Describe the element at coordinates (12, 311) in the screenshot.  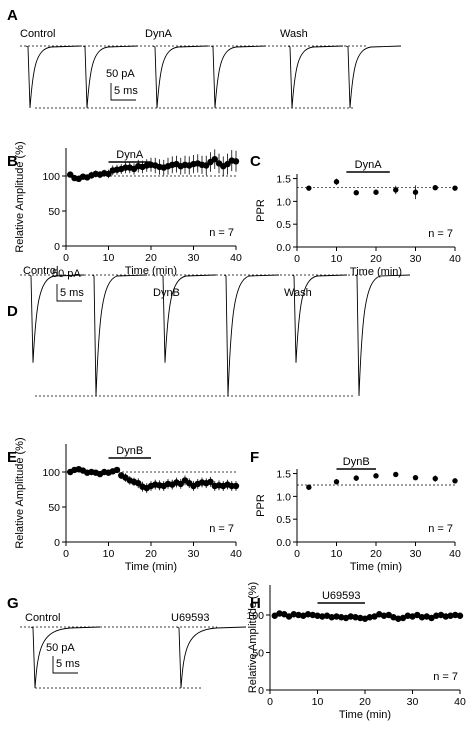
I see `panel-letter-d: D` at that location.